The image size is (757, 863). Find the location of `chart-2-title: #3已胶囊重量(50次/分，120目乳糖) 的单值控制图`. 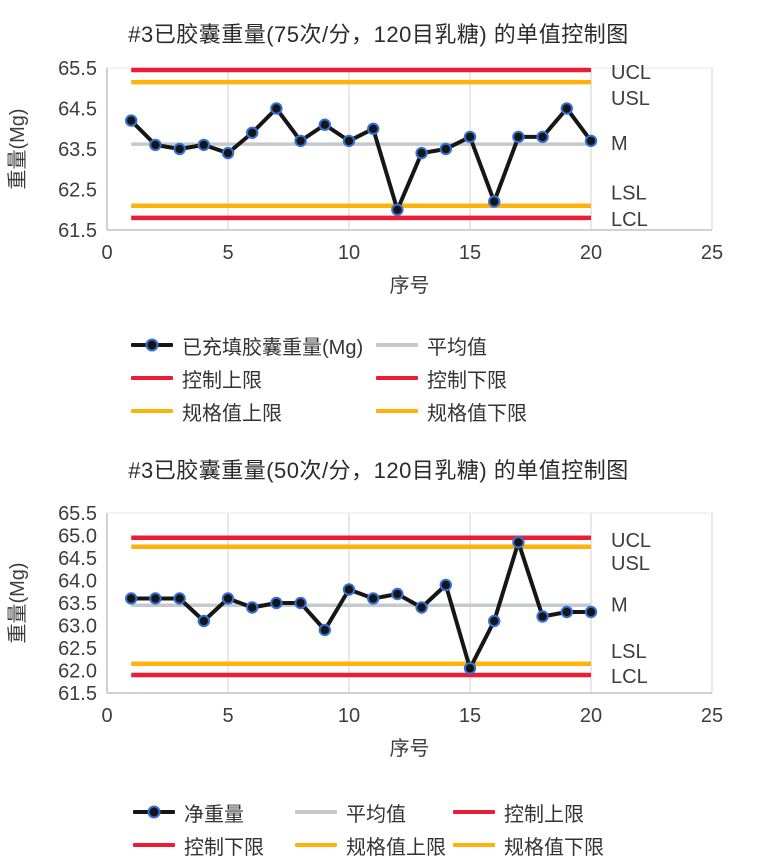

chart-2-title: #3已胶囊重量(50次/分，120目乳糖) 的单值控制图 is located at coordinates (378, 470).